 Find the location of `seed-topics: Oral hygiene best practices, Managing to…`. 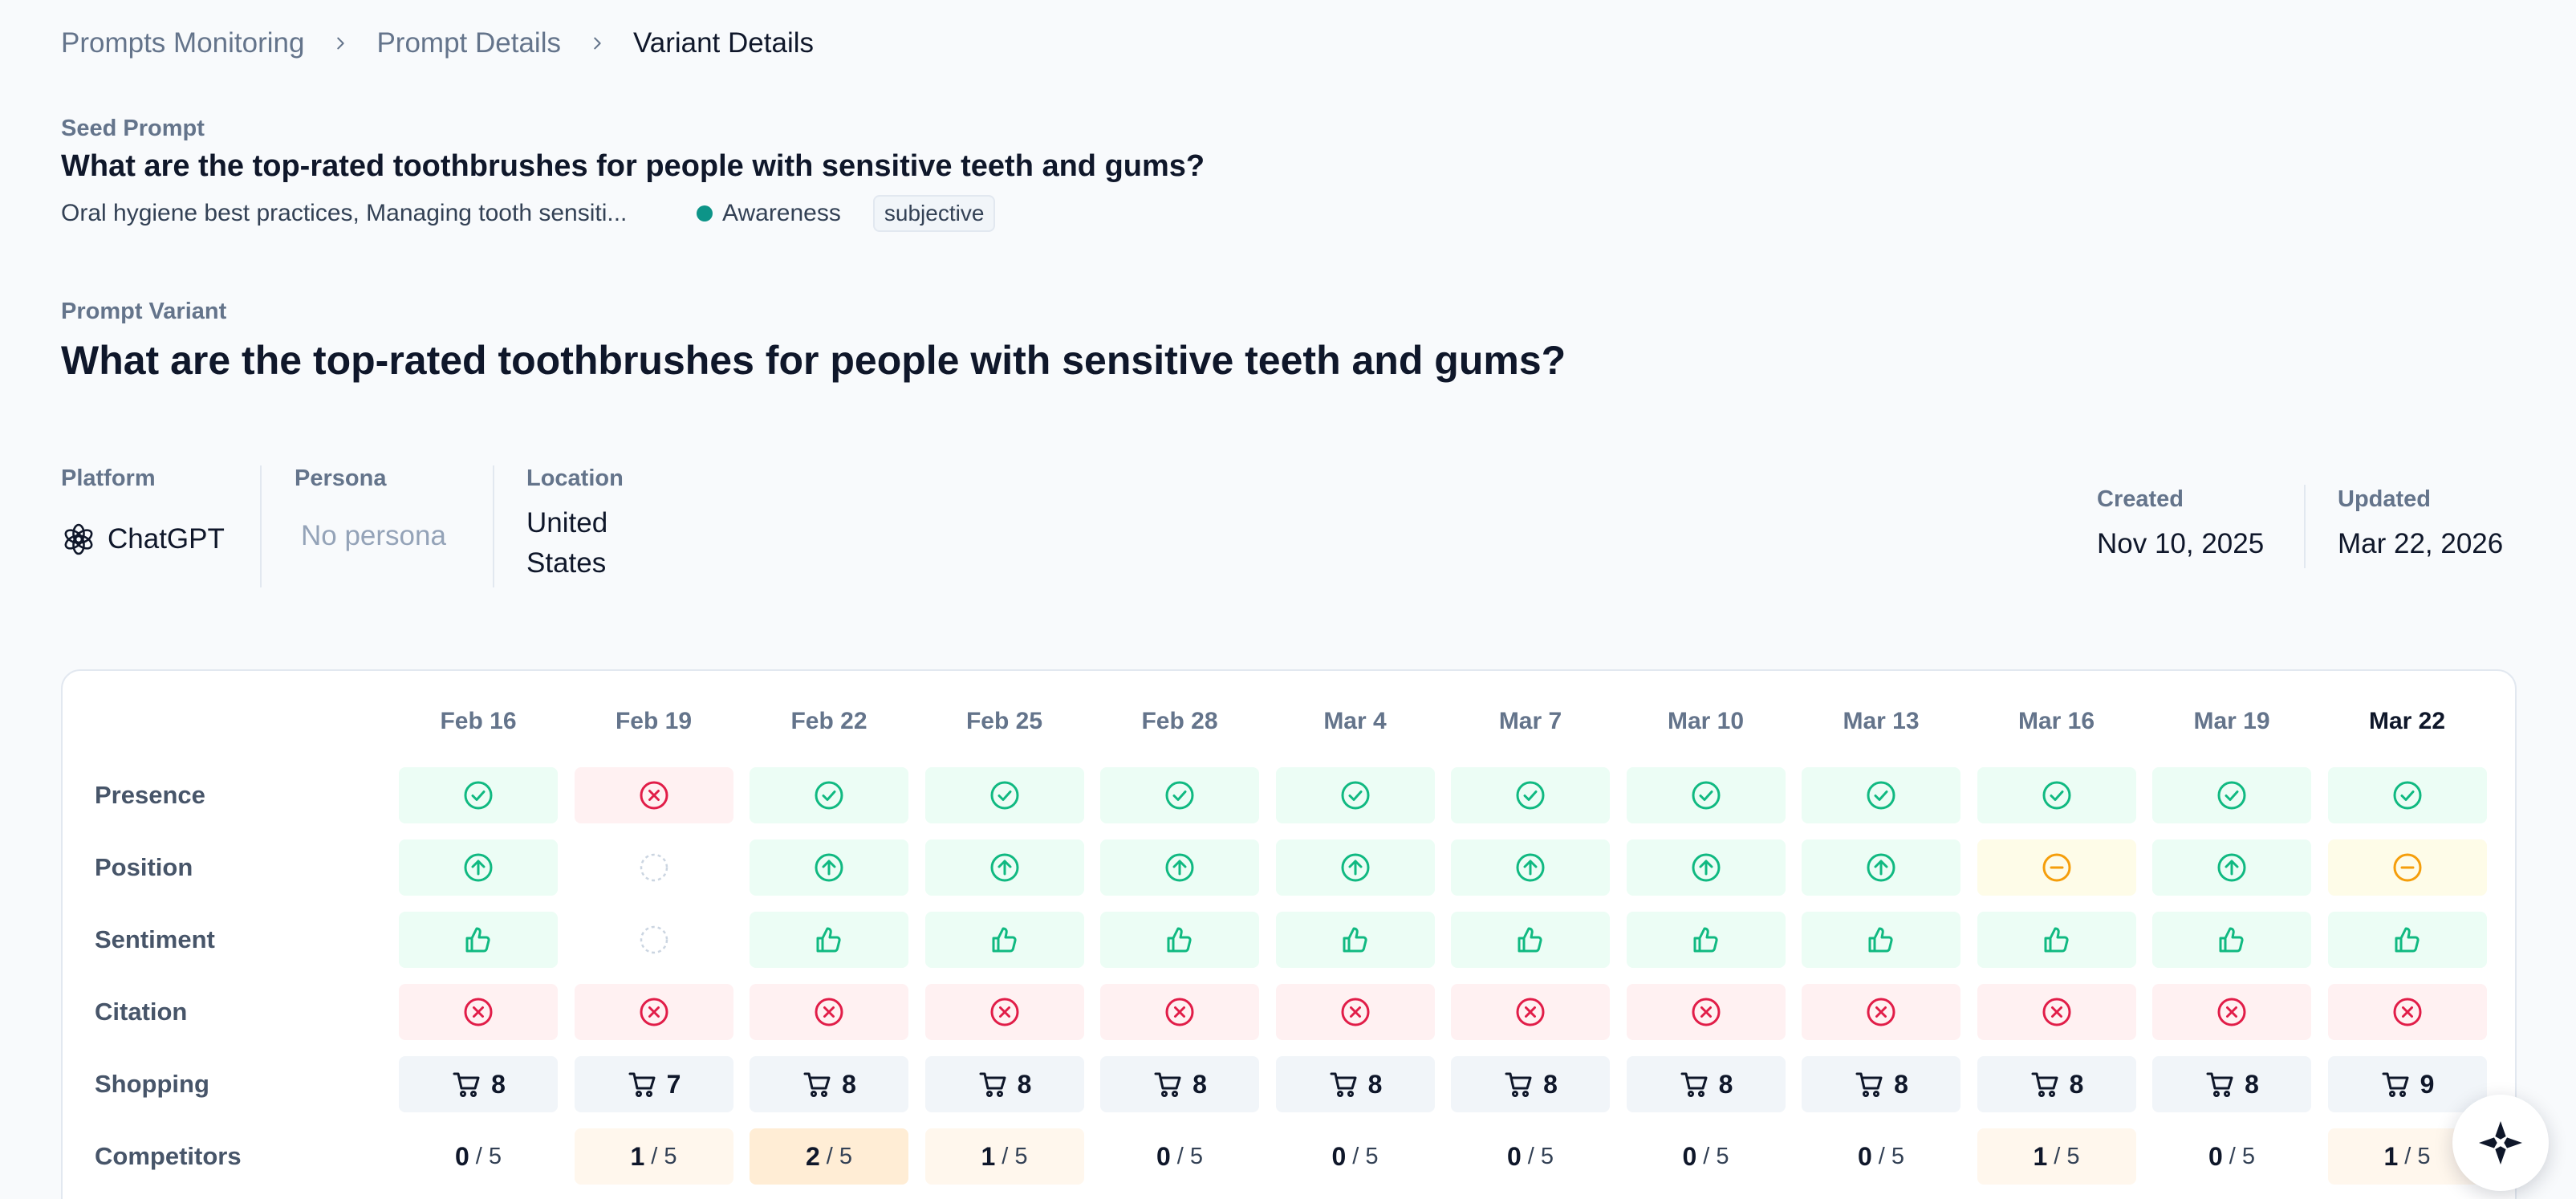

seed-topics: Oral hygiene best practices, Managing to… is located at coordinates (344, 213).